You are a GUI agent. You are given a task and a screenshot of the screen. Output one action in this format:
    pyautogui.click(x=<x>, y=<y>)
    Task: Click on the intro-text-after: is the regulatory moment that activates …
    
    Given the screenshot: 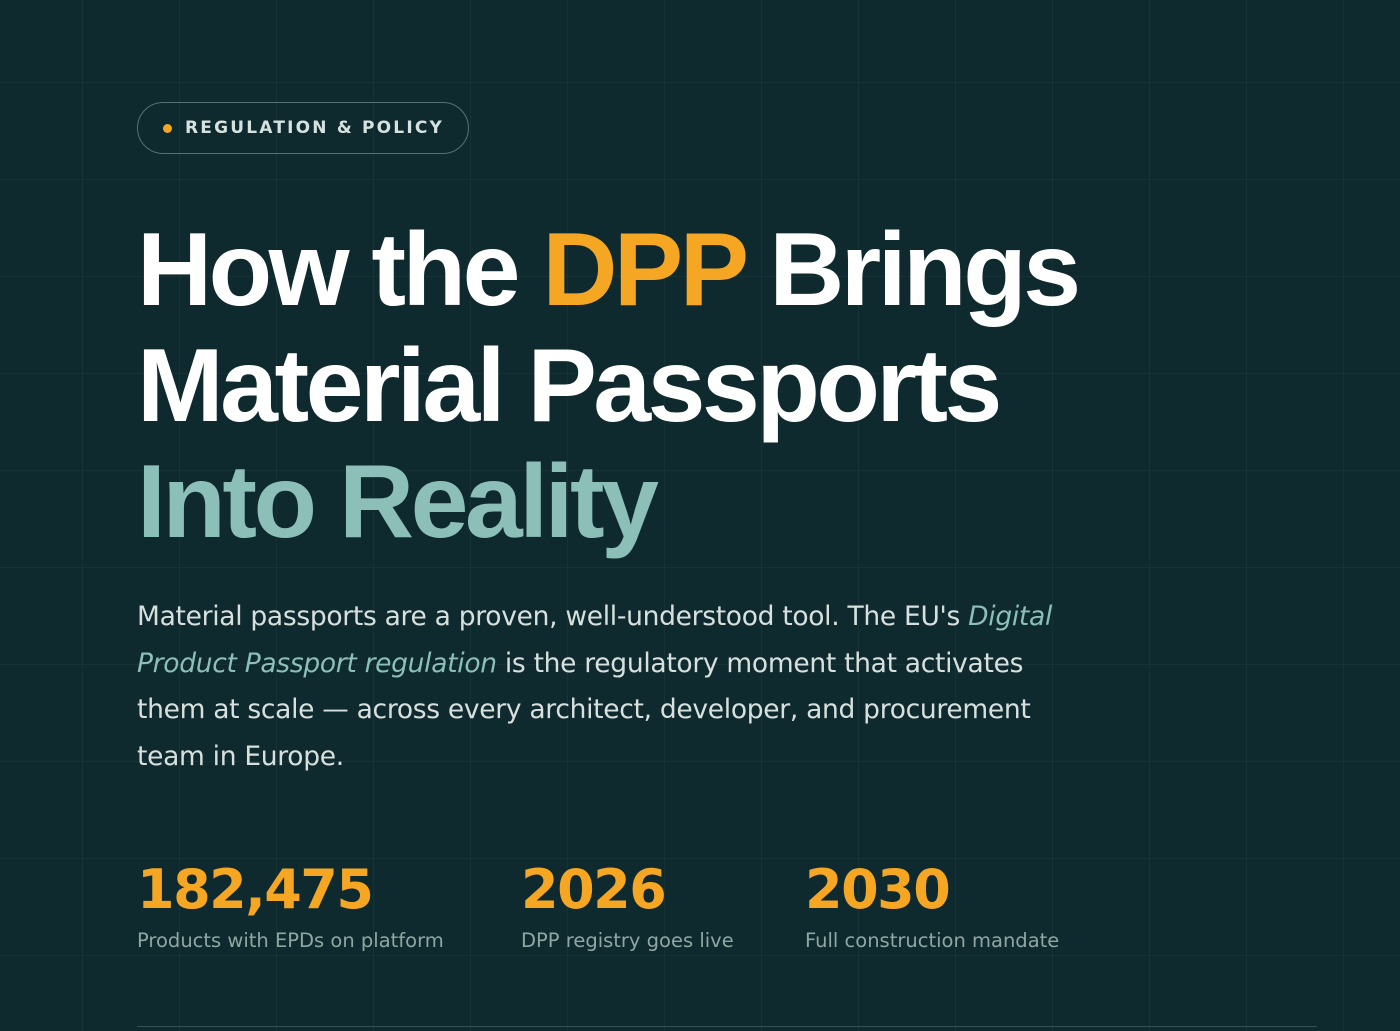 What is the action you would take?
    pyautogui.click(x=584, y=709)
    